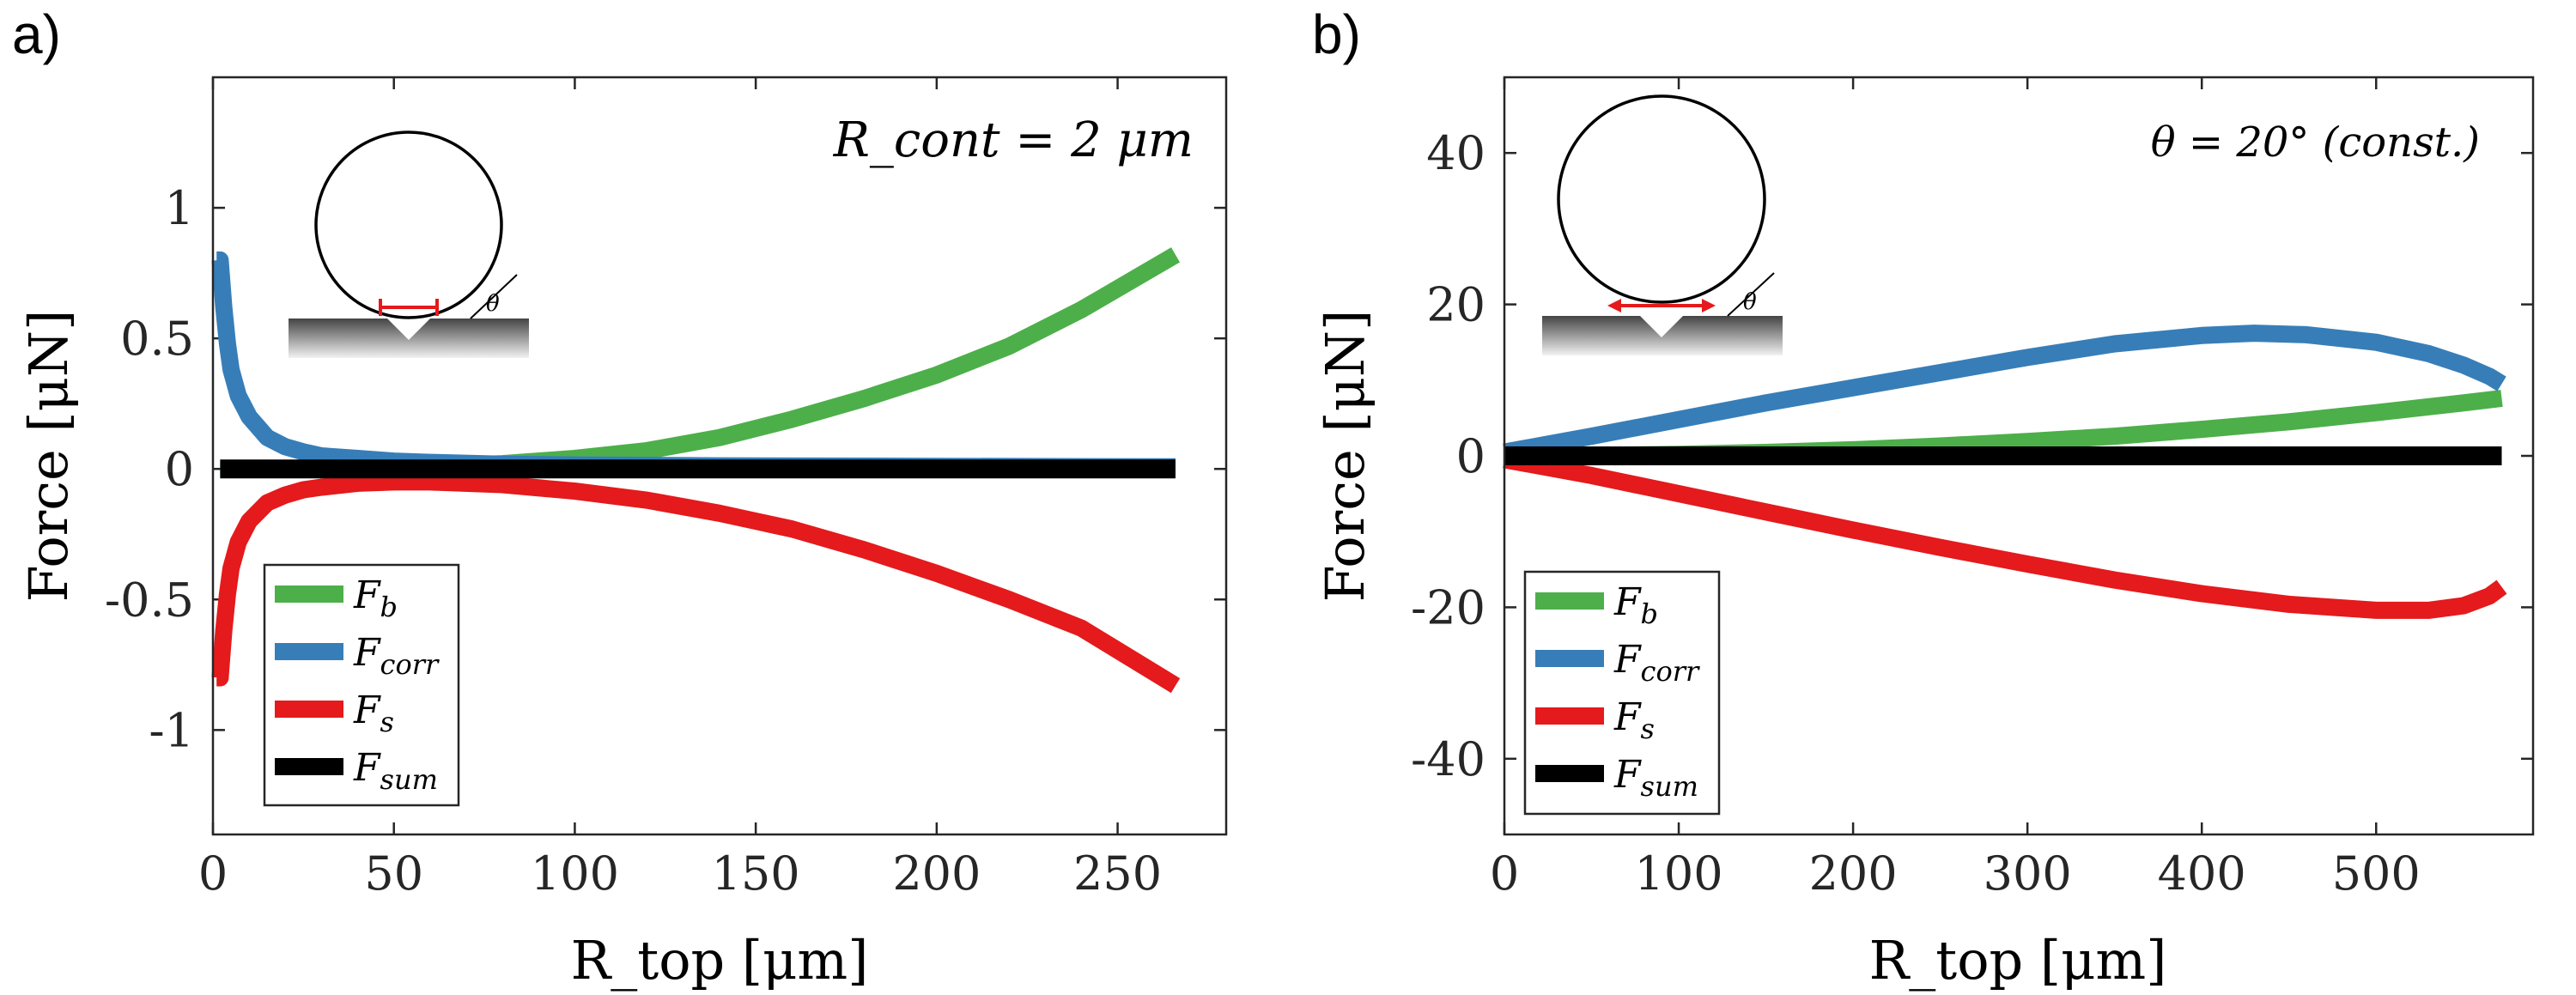 This screenshot has height=995, width=2576. What do you see at coordinates (393, 873) in the screenshot?
I see `x-tick-label: 50` at bounding box center [393, 873].